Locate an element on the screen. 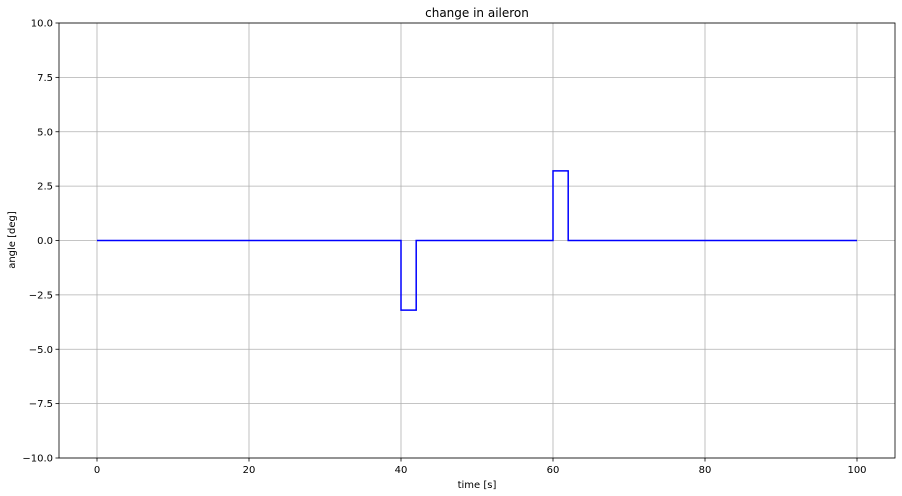  y-tick-label: 5.0 is located at coordinates (45, 132).